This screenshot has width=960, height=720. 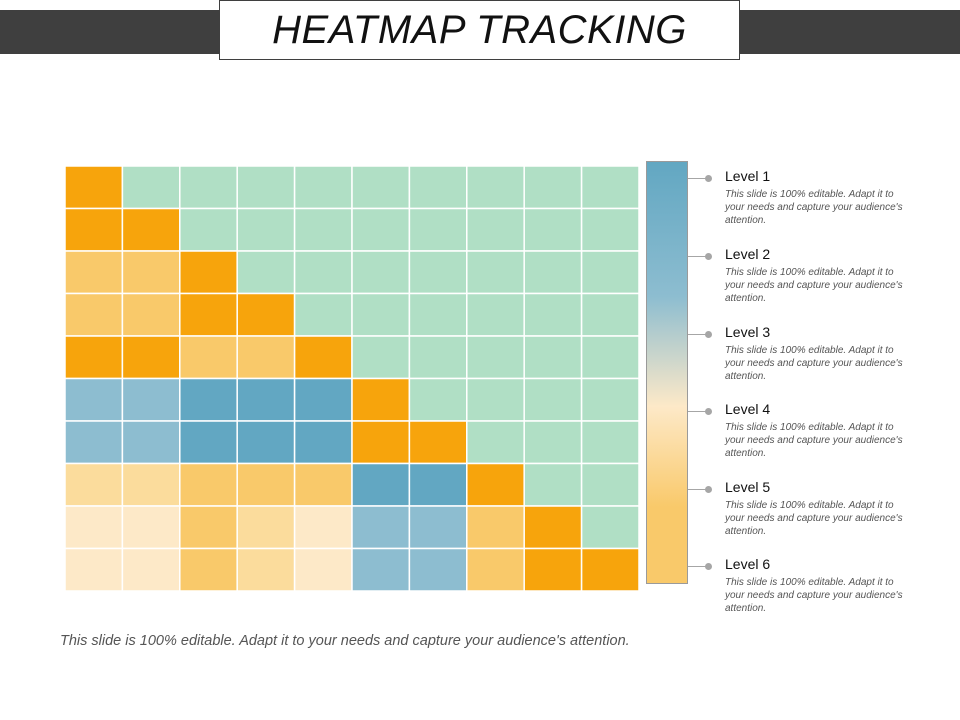 What do you see at coordinates (495, 357) in the screenshot?
I see `heatmap-cell-r5-c8` at bounding box center [495, 357].